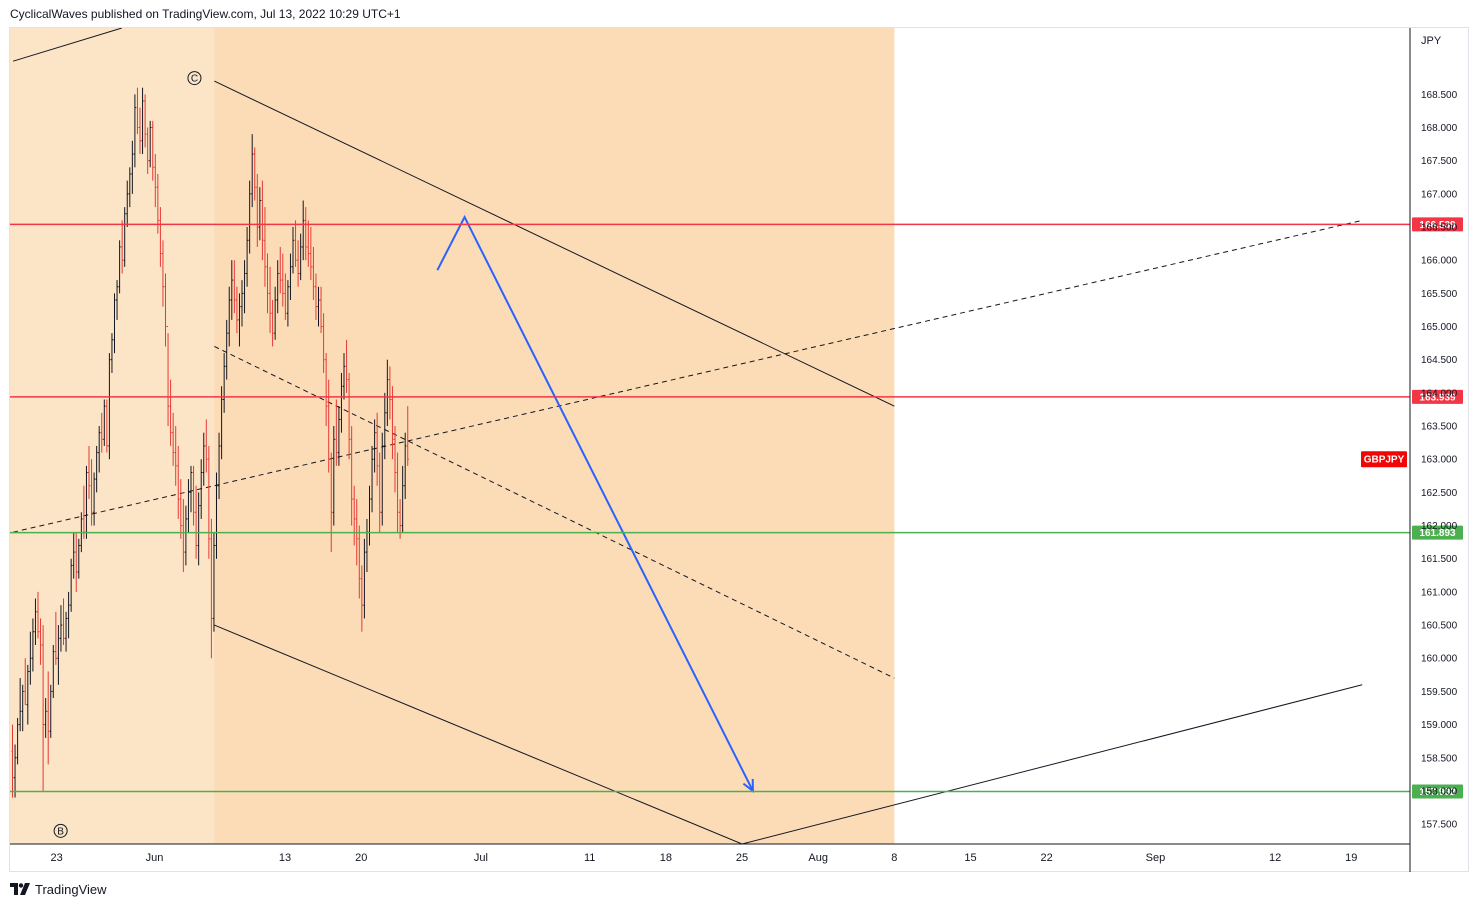  I want to click on price-tick-label: 164.000, so click(1439, 393).